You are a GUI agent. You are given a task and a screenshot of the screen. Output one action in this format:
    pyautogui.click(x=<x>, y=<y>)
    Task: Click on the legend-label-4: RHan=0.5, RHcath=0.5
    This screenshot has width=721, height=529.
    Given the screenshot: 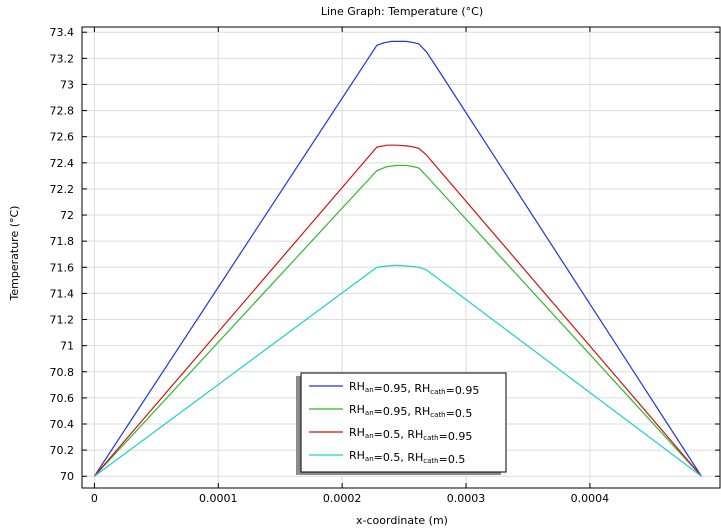 What is the action you would take?
    pyautogui.click(x=407, y=457)
    